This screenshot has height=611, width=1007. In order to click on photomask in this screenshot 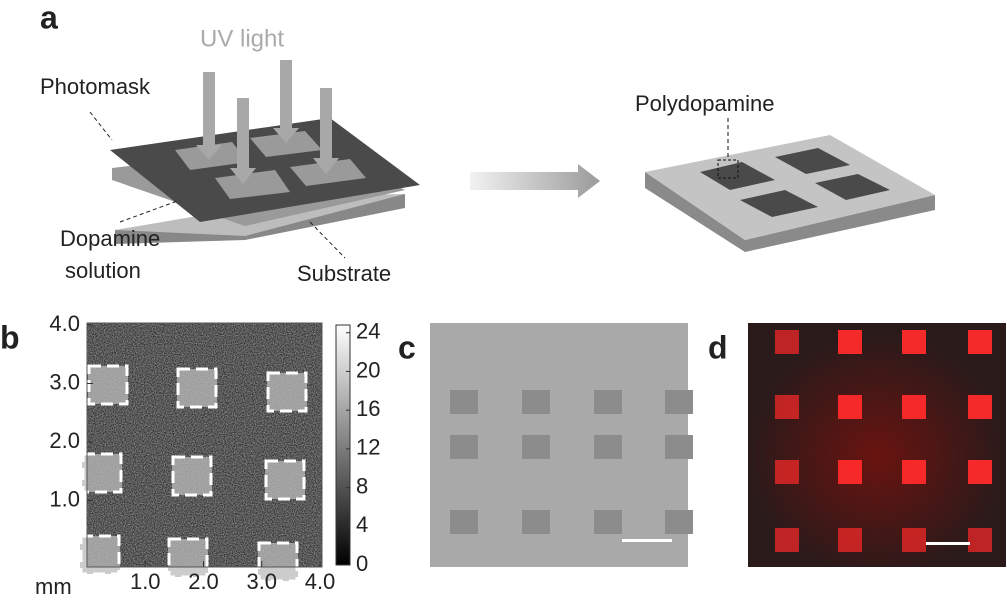, I will do `click(265, 170)`.